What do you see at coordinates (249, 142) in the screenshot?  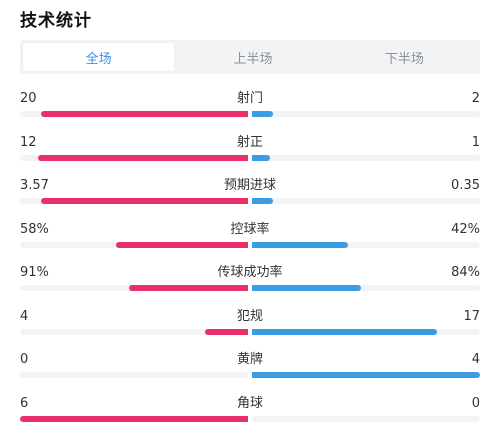 I see `stat-label: 射正` at bounding box center [249, 142].